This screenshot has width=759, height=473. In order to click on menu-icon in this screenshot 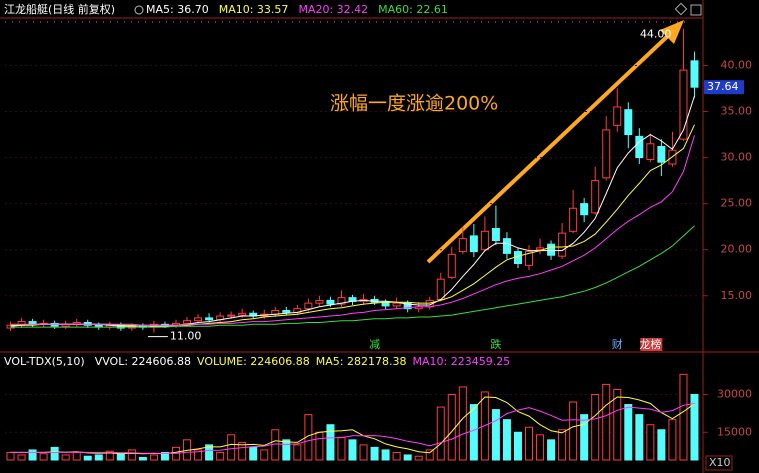, I will do `click(139, 10)`.